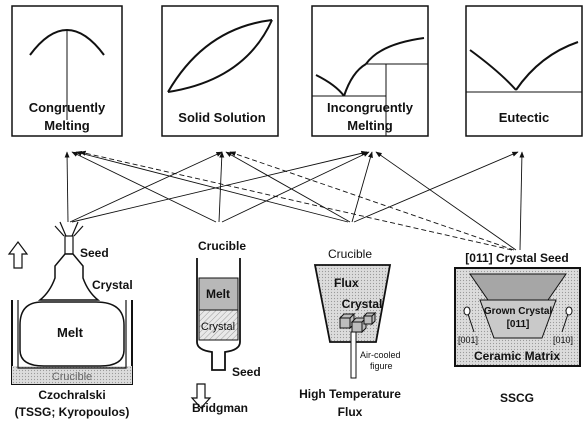 This screenshot has height=428, width=587. I want to click on method-bridgman: Crucible Melt Crystal Seed Bridgman, so click(225, 327).